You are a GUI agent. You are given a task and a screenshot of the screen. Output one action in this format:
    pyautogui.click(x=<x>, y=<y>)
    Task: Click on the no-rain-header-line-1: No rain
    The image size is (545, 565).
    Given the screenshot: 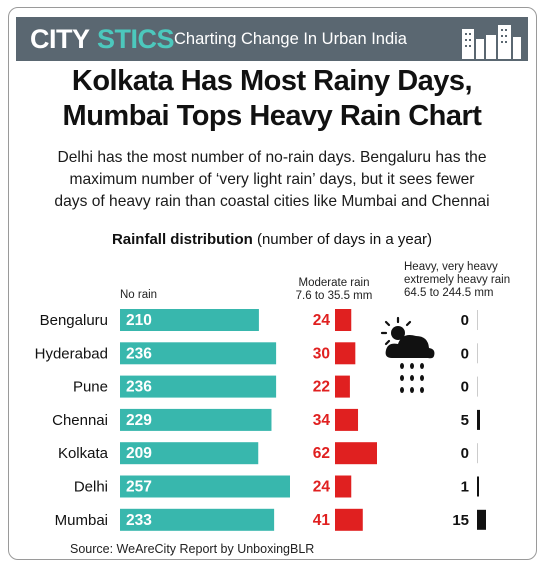 What is the action you would take?
    pyautogui.click(x=139, y=295)
    